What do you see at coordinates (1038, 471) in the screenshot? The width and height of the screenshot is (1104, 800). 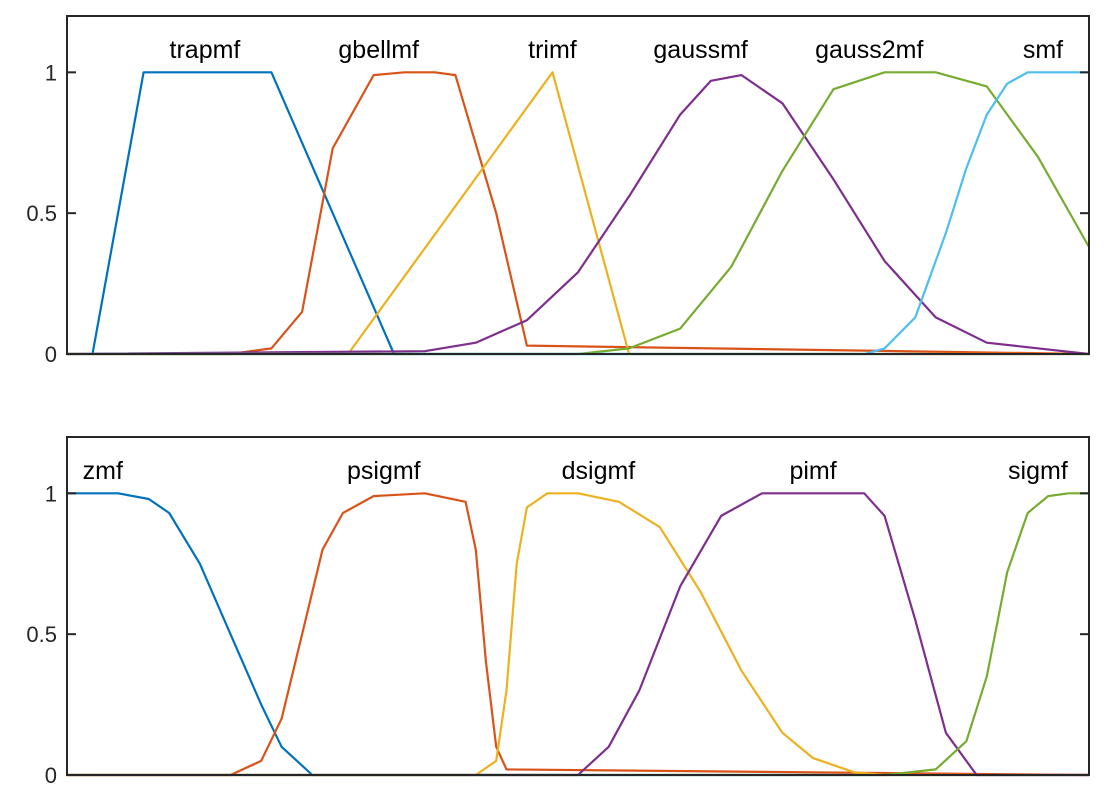 I see `series-label-sigmf: sigmf` at bounding box center [1038, 471].